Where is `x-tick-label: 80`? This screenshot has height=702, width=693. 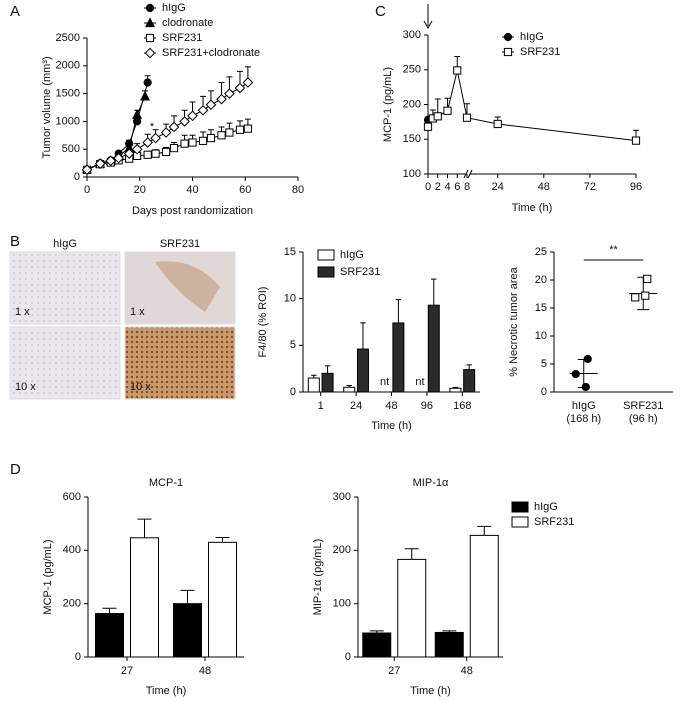
x-tick-label: 80 is located at coordinates (298, 190).